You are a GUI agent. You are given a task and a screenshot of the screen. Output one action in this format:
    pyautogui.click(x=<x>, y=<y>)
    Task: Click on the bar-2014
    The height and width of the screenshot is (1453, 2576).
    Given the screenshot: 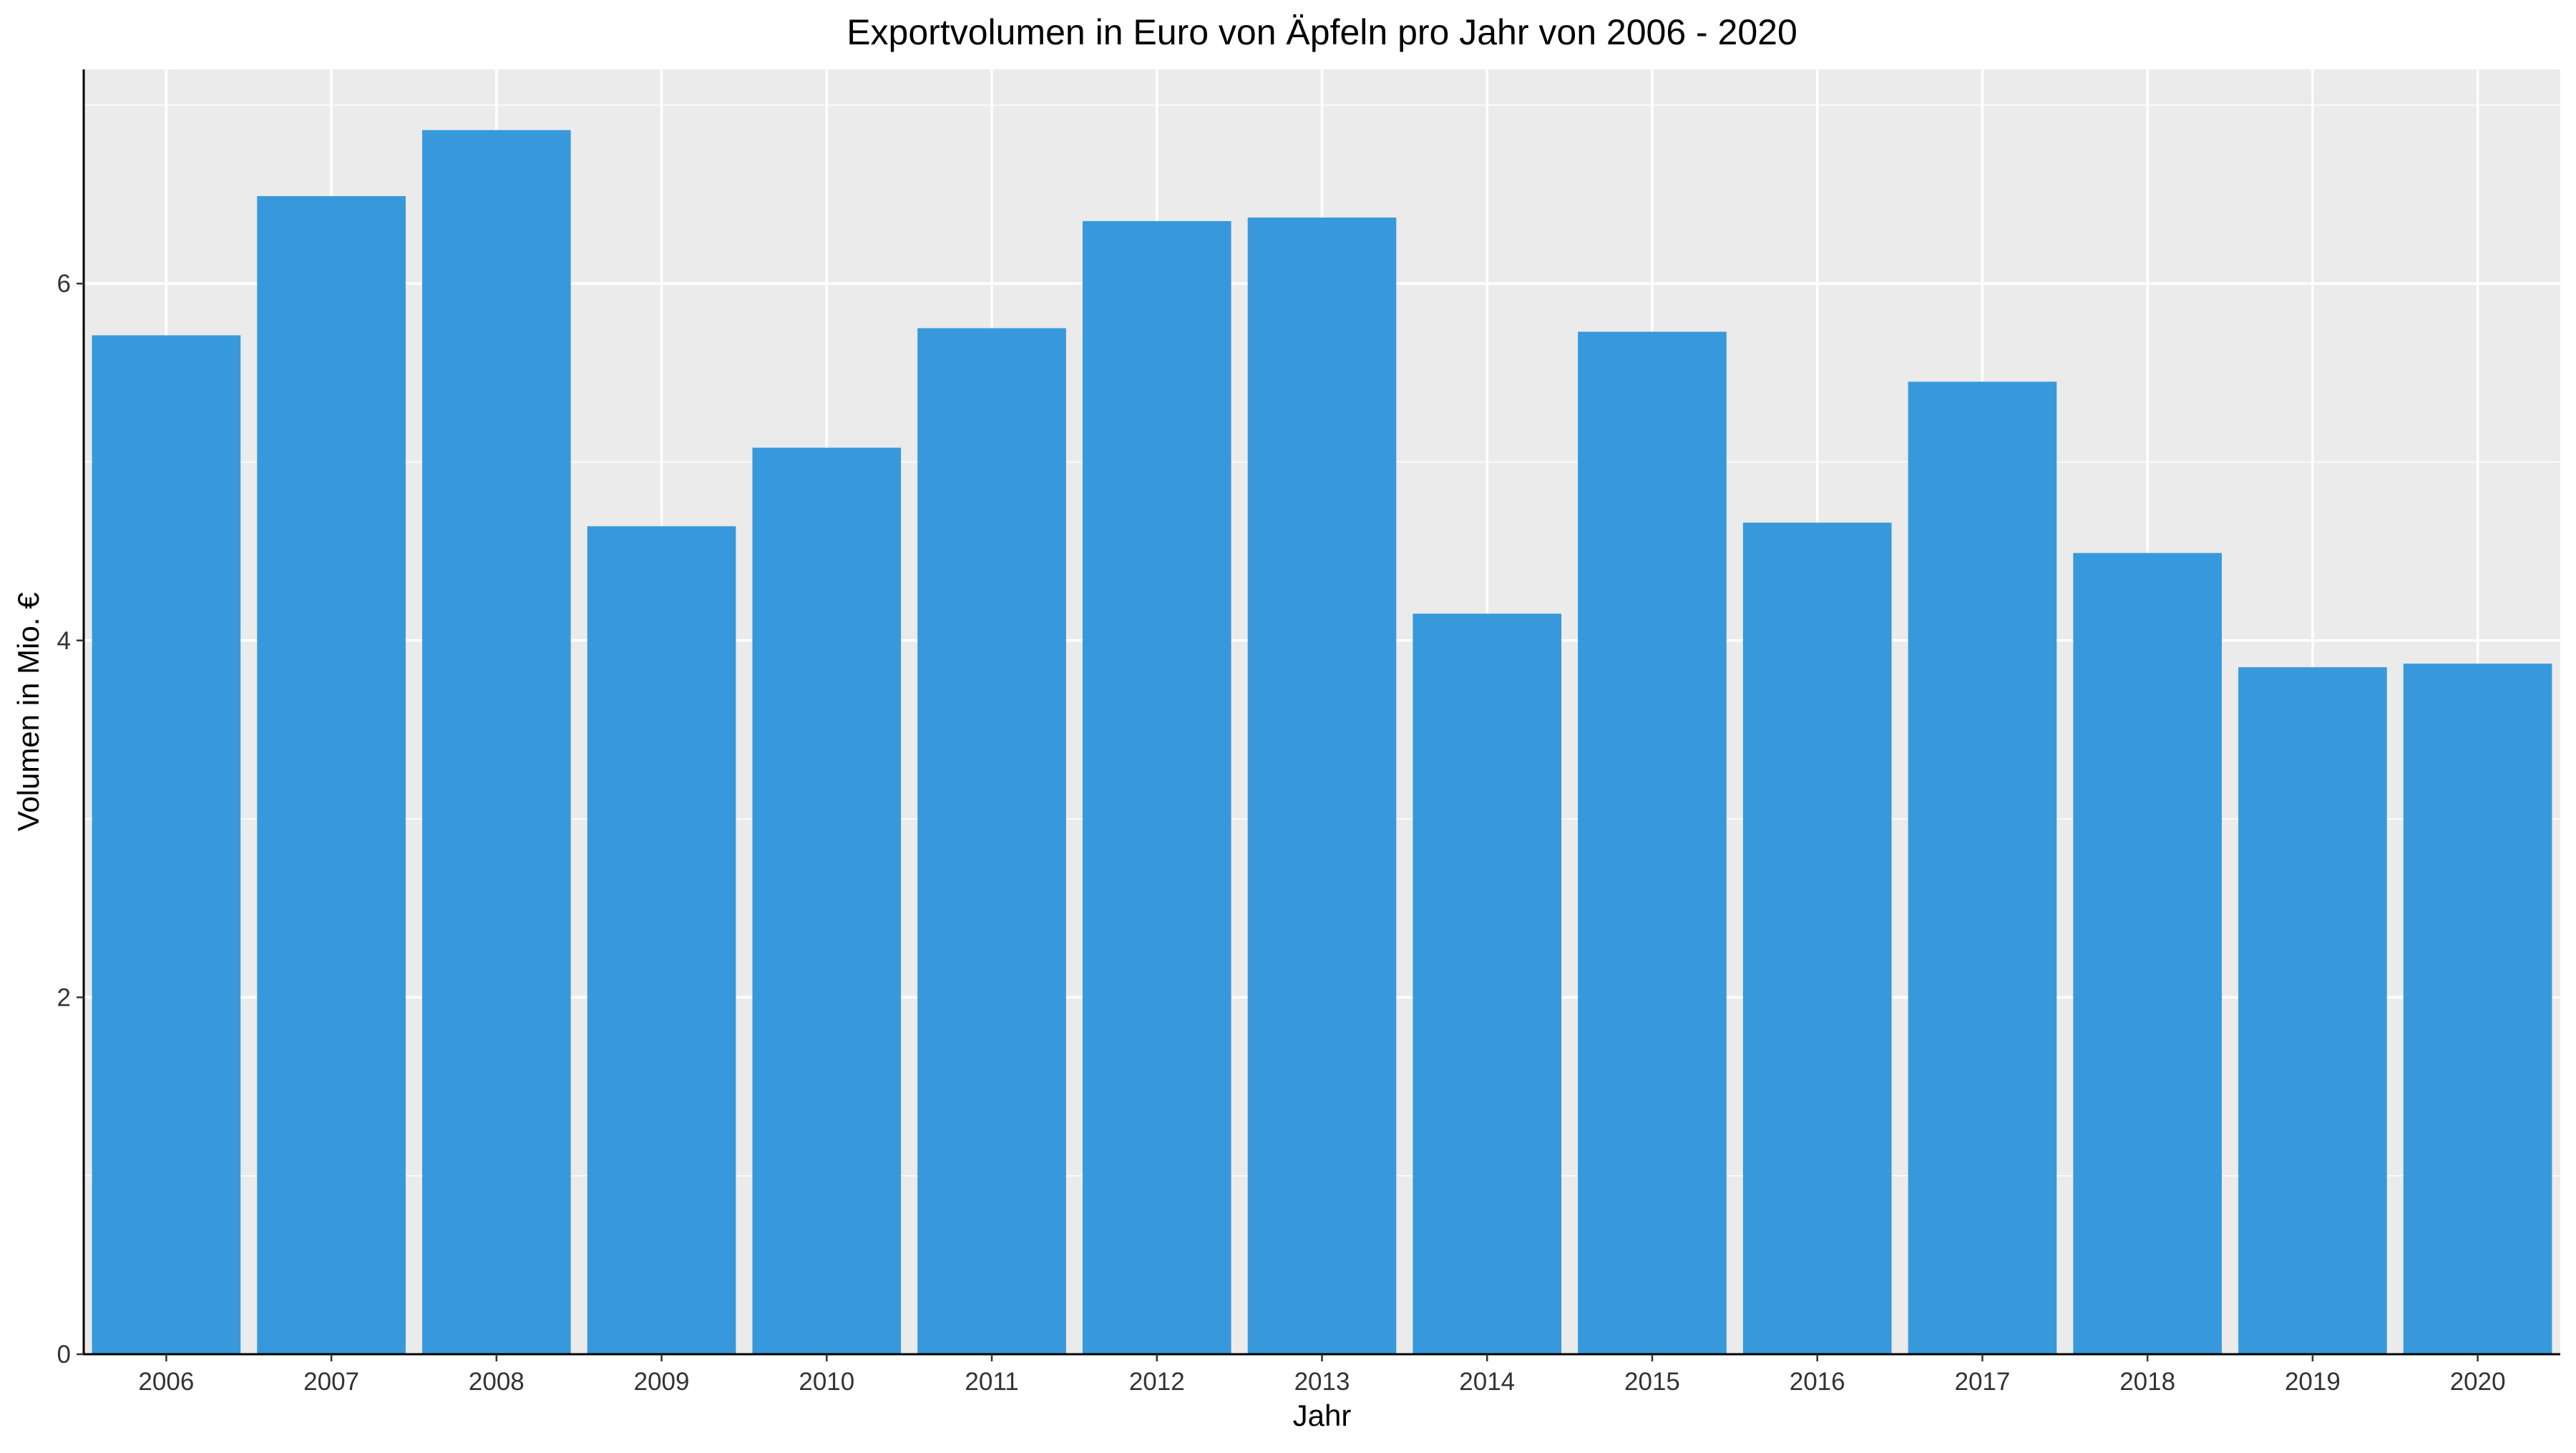 What is the action you would take?
    pyautogui.click(x=1487, y=983)
    